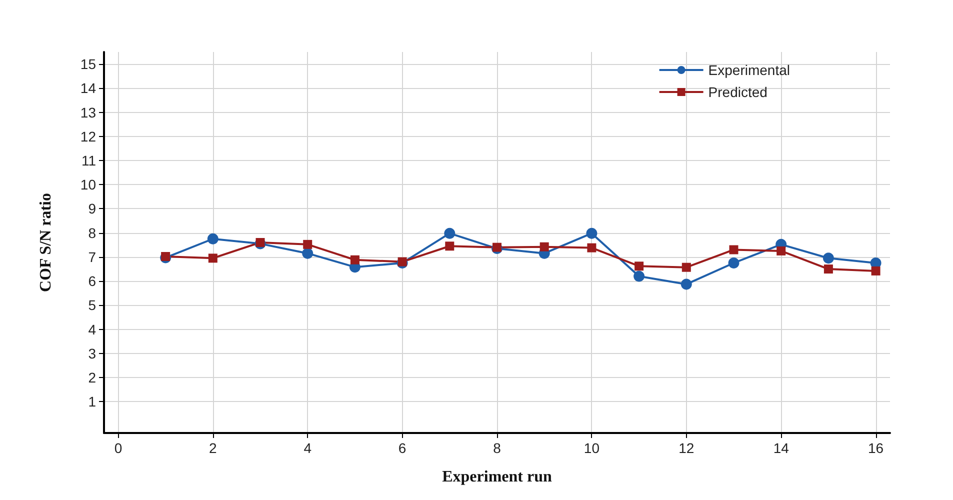 This screenshot has height=500, width=953. What do you see at coordinates (92, 329) in the screenshot?
I see `y-tick-label: 4` at bounding box center [92, 329].